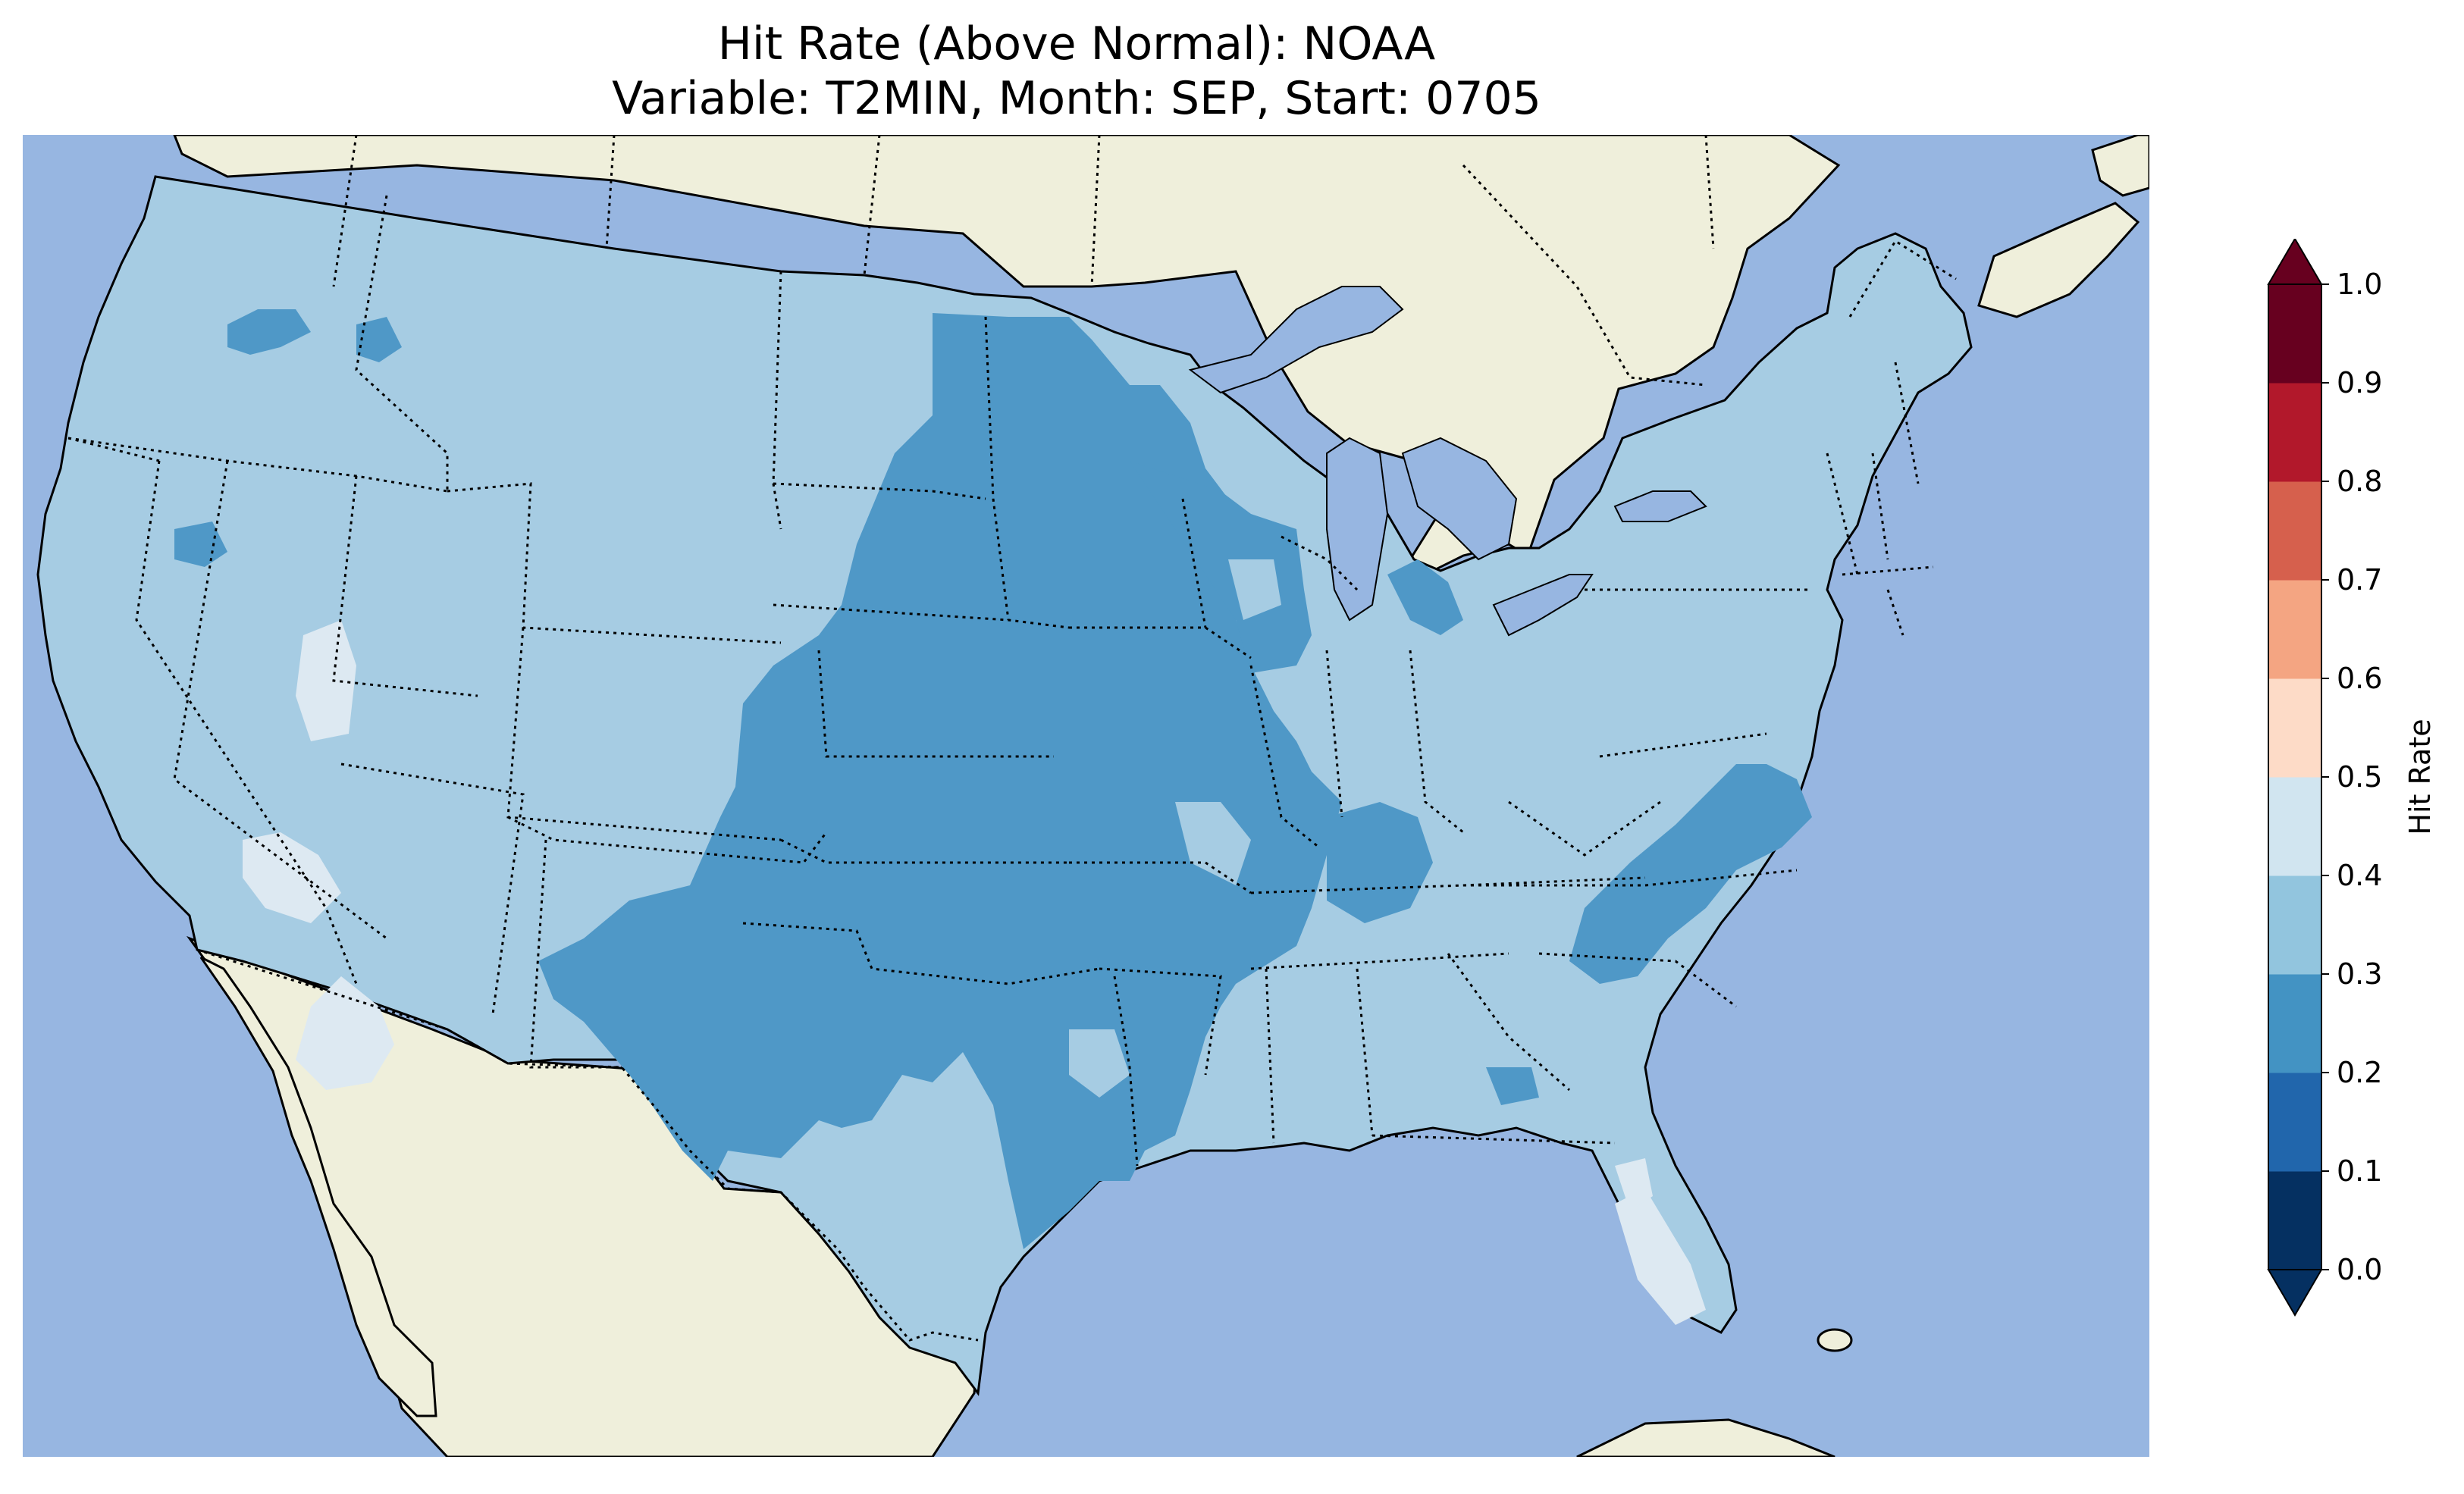 Image resolution: width=2464 pixels, height=1494 pixels. I want to click on boundary-ct-ri, so click(1895, 612).